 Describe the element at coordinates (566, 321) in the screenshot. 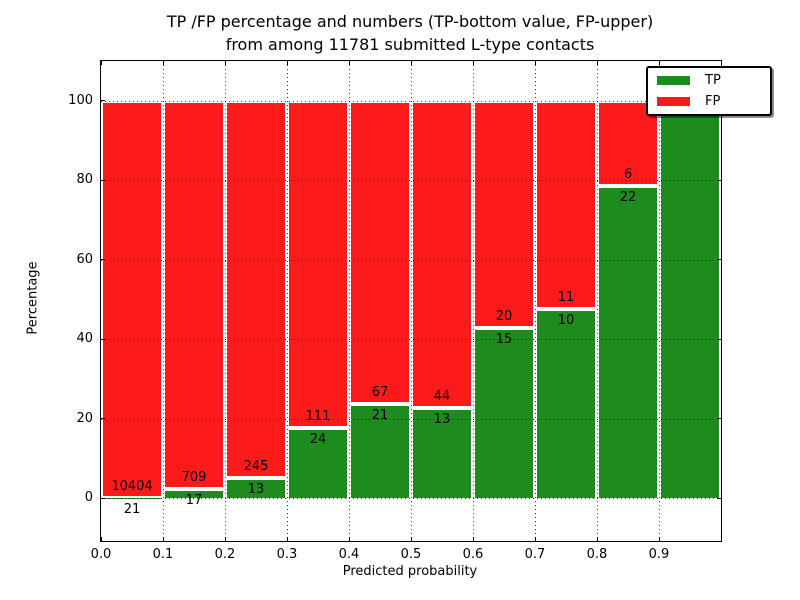

I see `bar-tp-count-label: 10` at that location.